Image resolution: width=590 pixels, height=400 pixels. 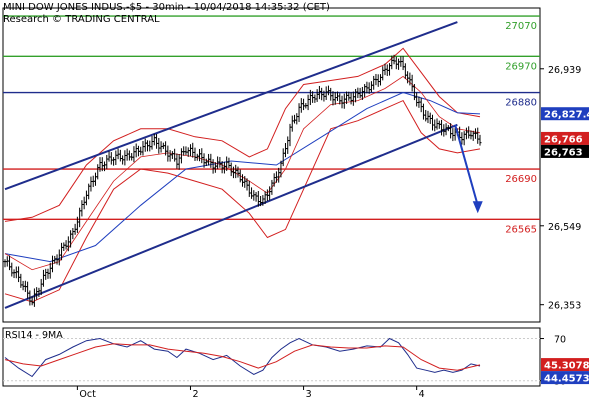 I want to click on price-badge-label: 26,763, so click(x=563, y=152).